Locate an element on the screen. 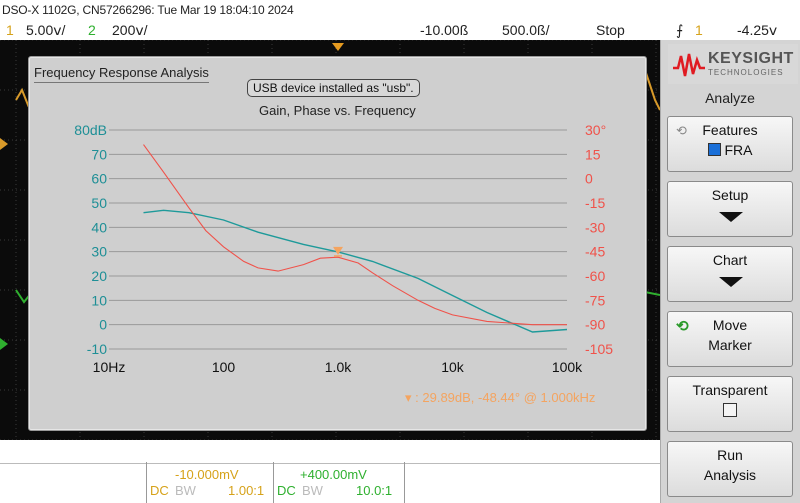 The image size is (800, 503). ch1-scale: 5.00ⅴ/ is located at coordinates (46, 30).